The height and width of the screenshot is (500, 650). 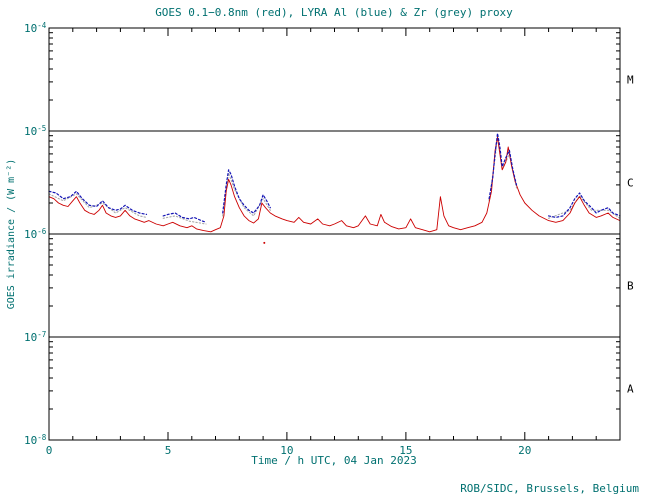 I want to click on flare-class-labels: M C B A, so click(x=630, y=235).